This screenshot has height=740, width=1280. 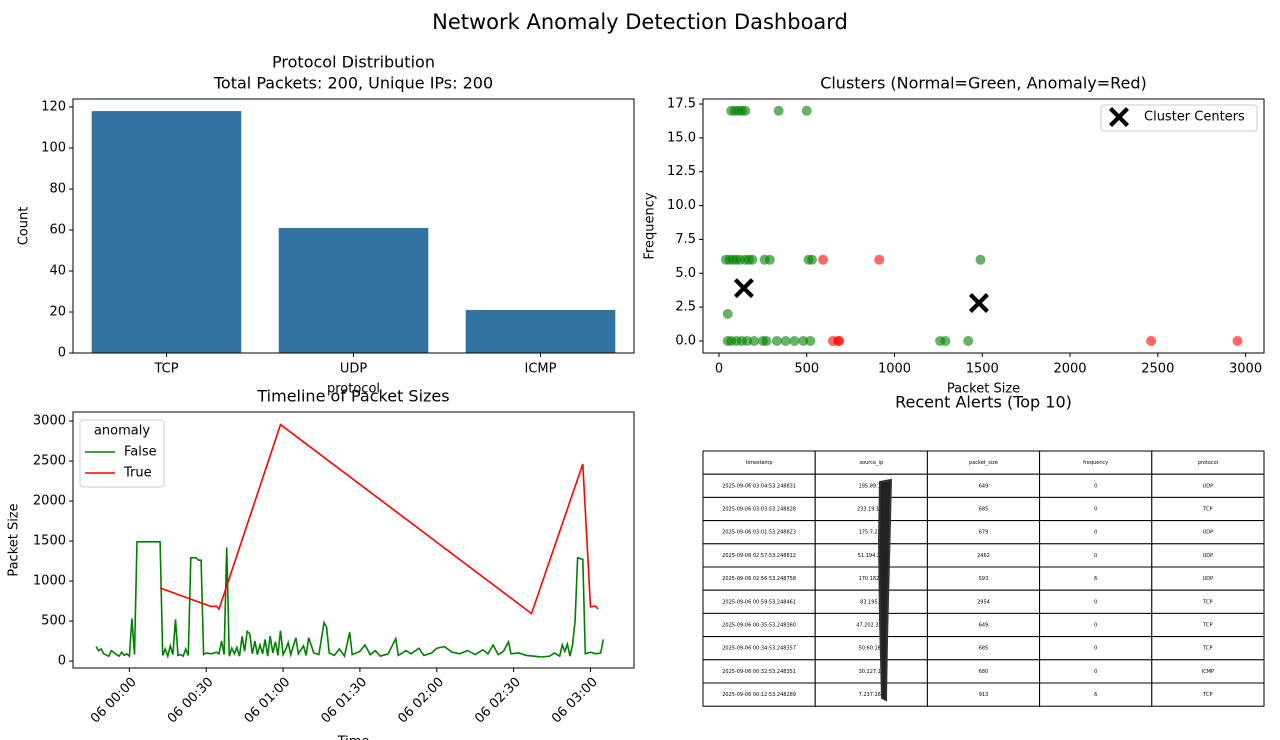 I want to click on column-header: timestamp, so click(x=759, y=463).